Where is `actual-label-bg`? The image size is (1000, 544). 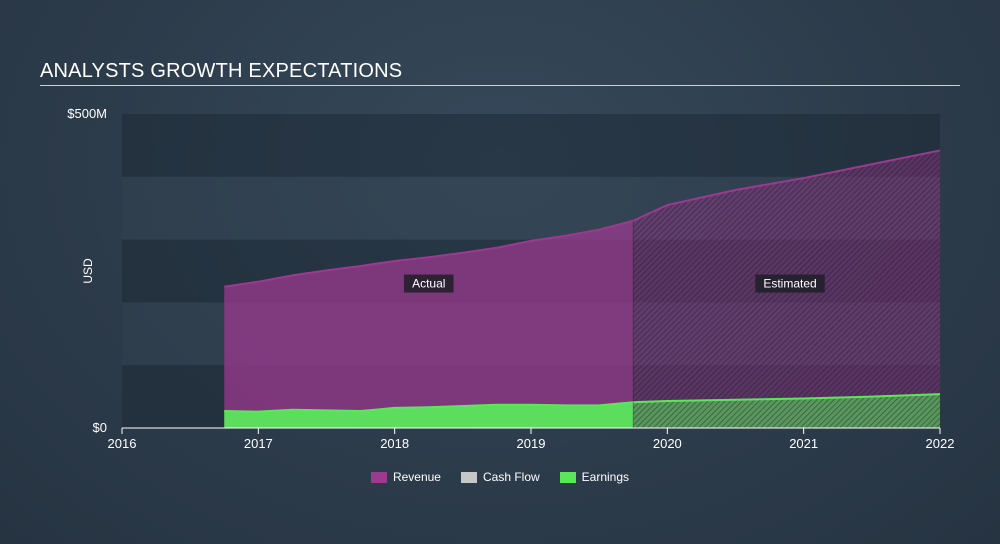
actual-label-bg is located at coordinates (428, 283).